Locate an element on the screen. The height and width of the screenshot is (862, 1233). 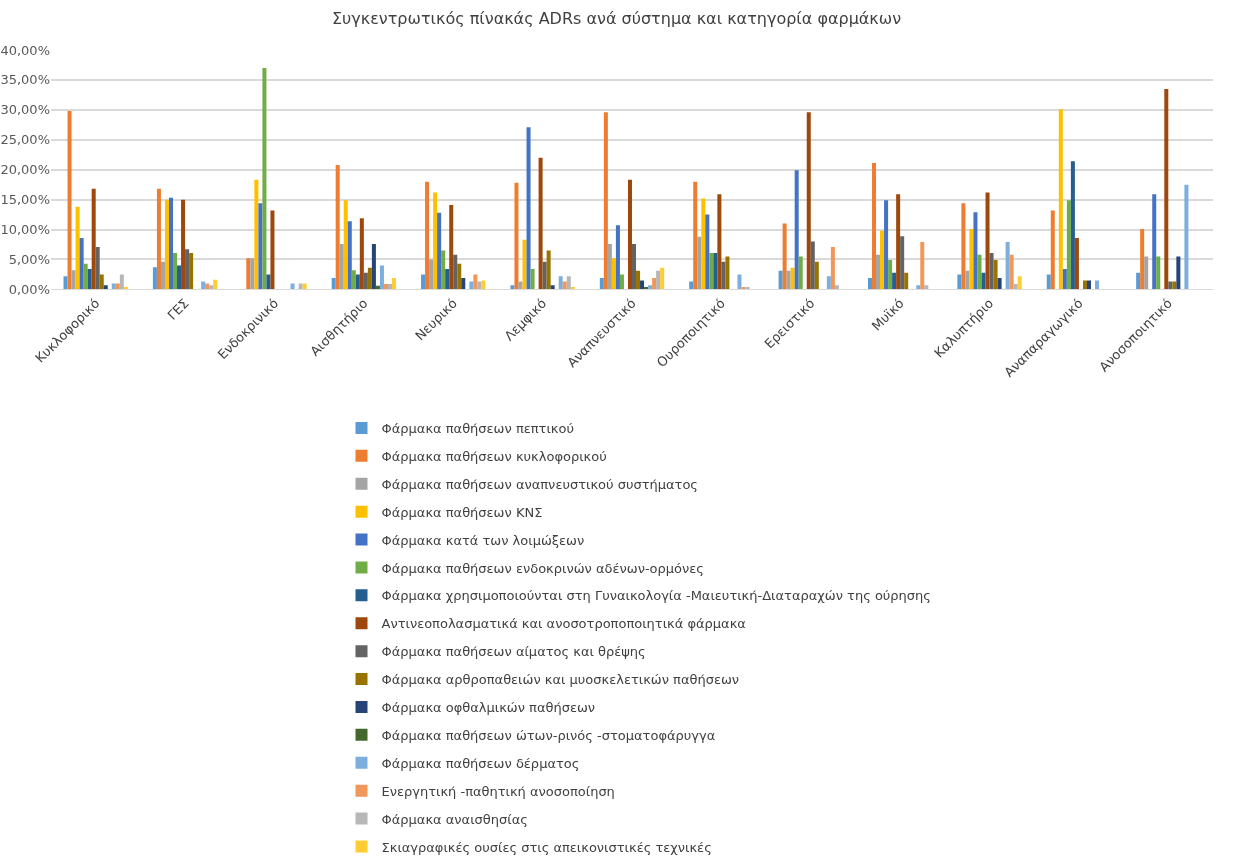
y-tick-label: 5,00% is located at coordinates (29, 260).